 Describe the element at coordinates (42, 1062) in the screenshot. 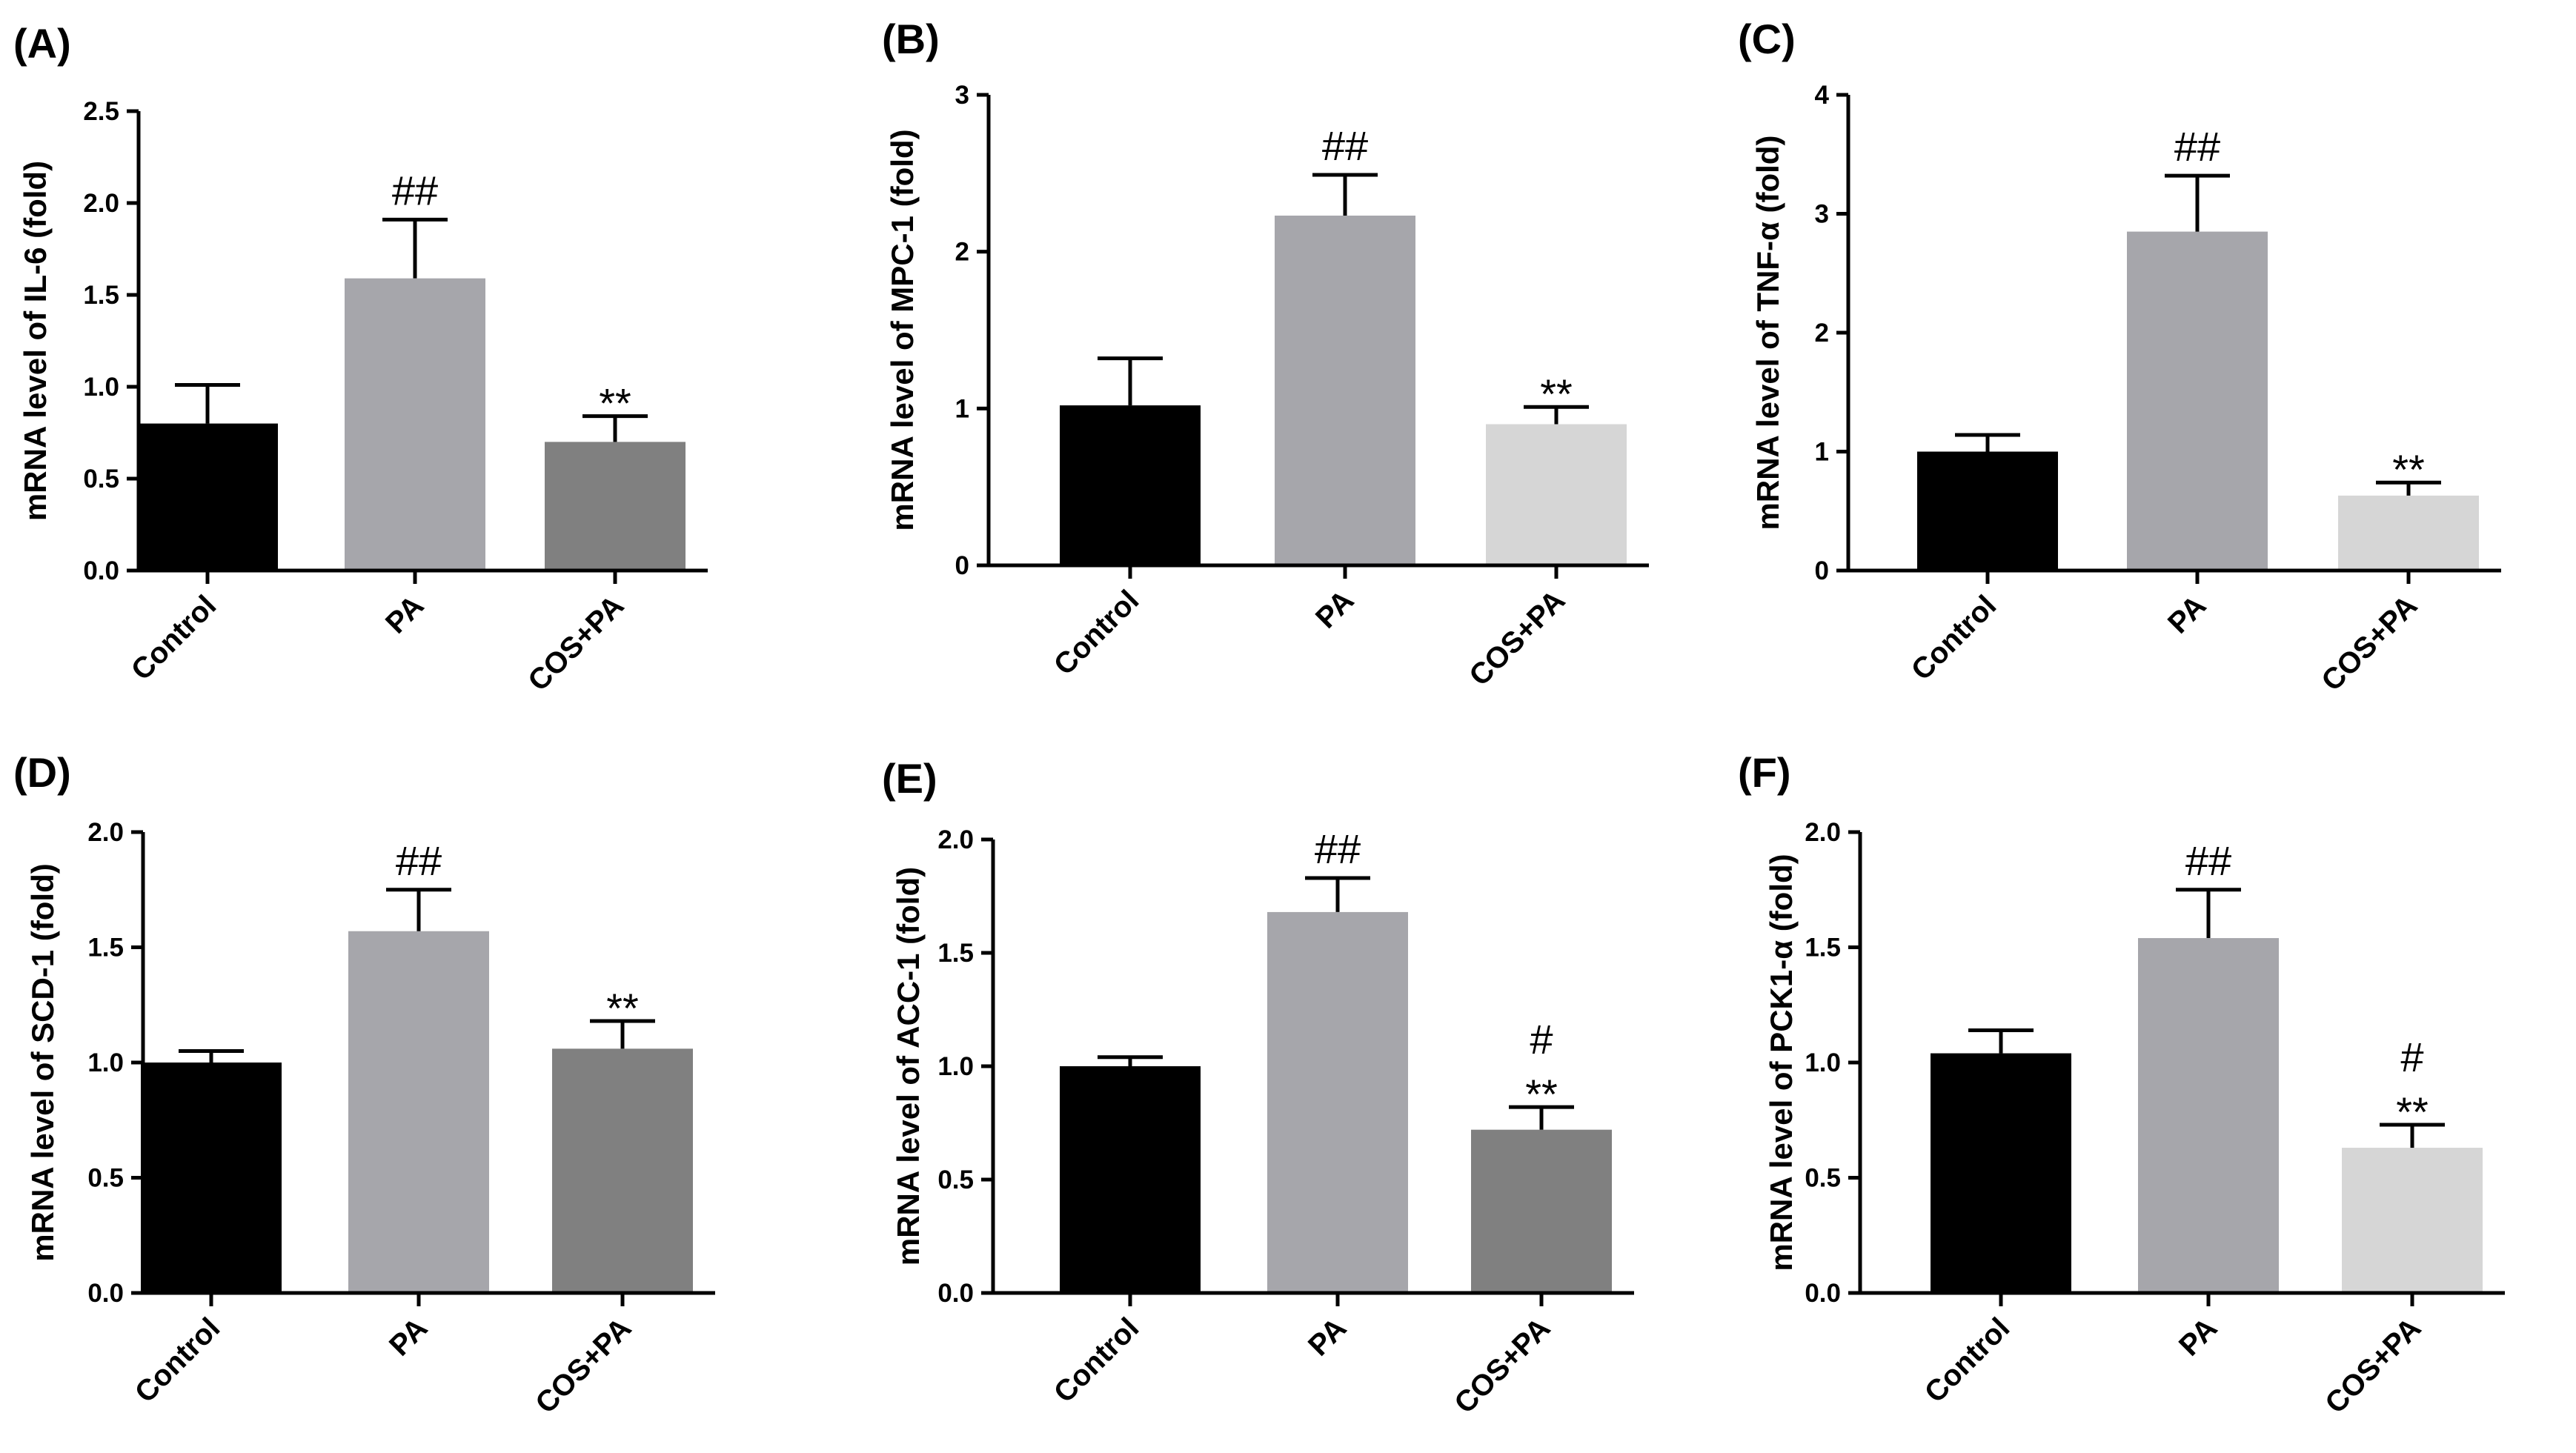

I see `panel-d-y-axis-label: mRNA level of SCD-1 (fold)` at that location.